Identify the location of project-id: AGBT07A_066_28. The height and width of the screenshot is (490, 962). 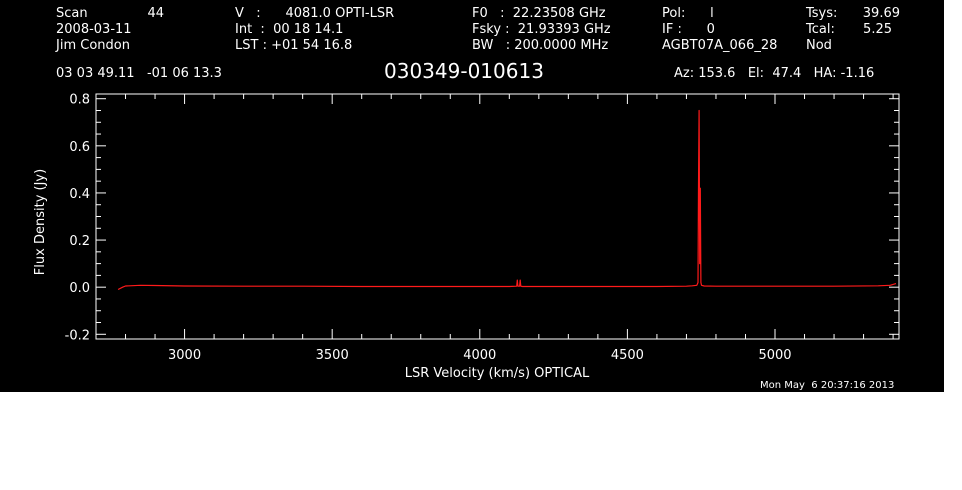
(720, 45).